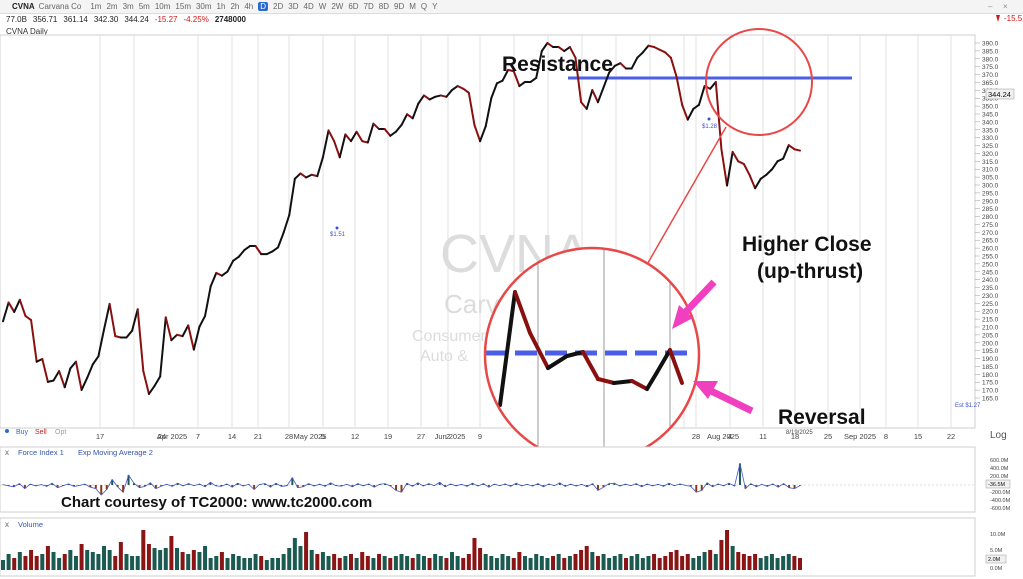 The width and height of the screenshot is (1023, 579). I want to click on timeframe-2W: 2W, so click(337, 6).